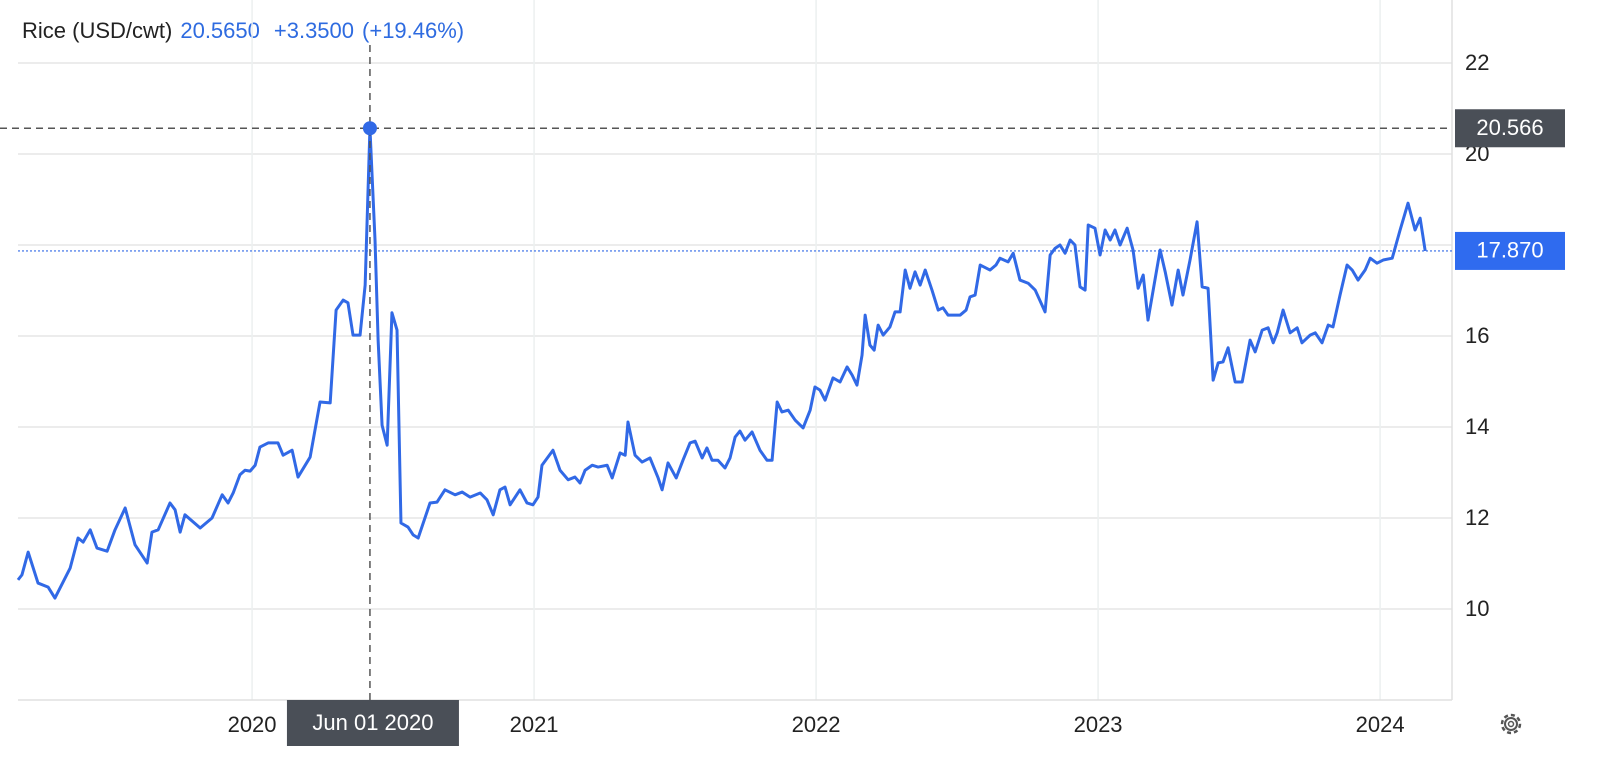 The width and height of the screenshot is (1600, 762). What do you see at coordinates (413, 30) in the screenshot?
I see `change-pct: (+19.46%)` at bounding box center [413, 30].